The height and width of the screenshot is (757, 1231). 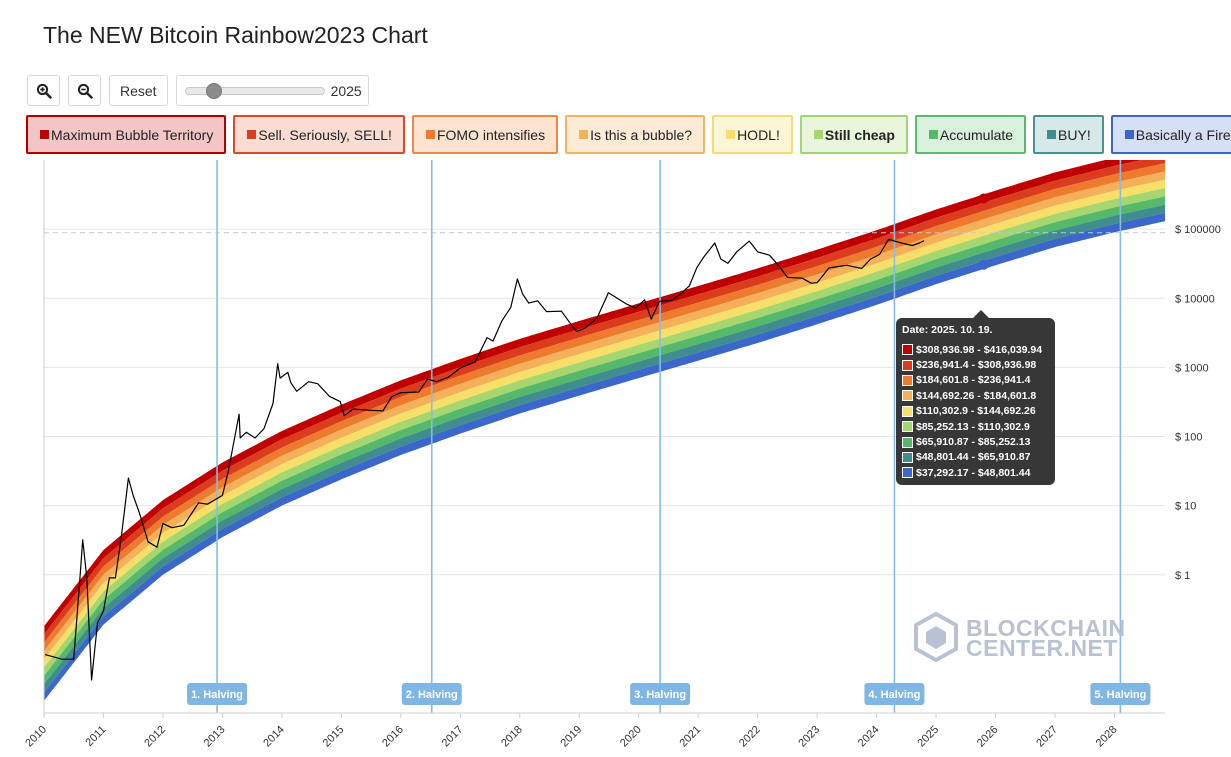 I want to click on tooltip-range: $236,941.4 - $308,936.98, so click(x=976, y=365).